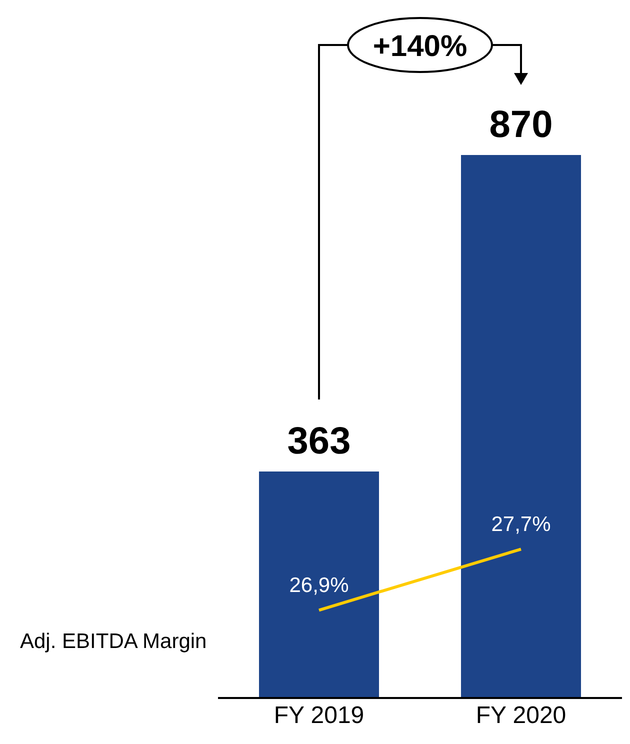  What do you see at coordinates (521, 125) in the screenshot?
I see `data-label: 870` at bounding box center [521, 125].